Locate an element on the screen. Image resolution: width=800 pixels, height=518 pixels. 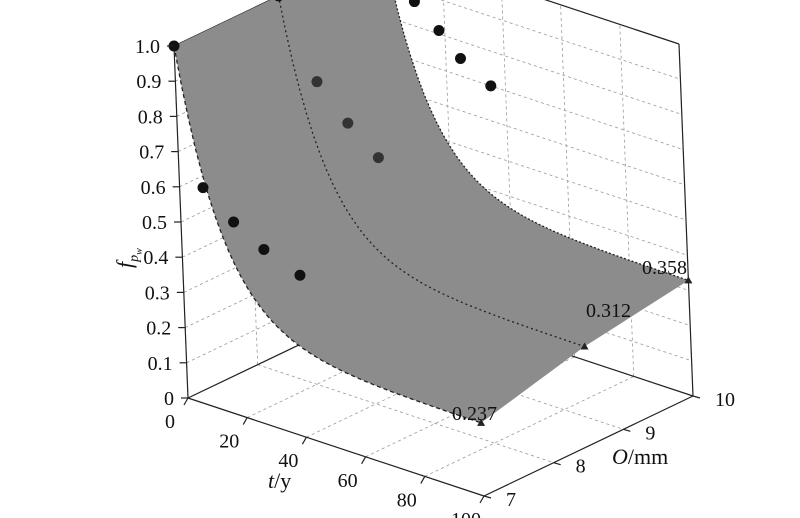
x-tick-label: 100 is located at coordinates (466, 513).